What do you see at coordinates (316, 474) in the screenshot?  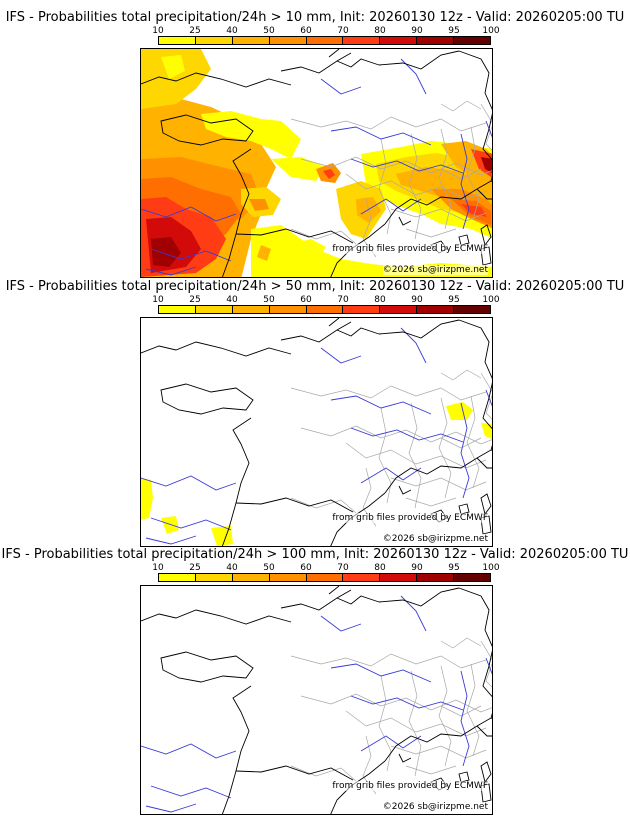 I see `precip-probability-field` at bounding box center [316, 474].